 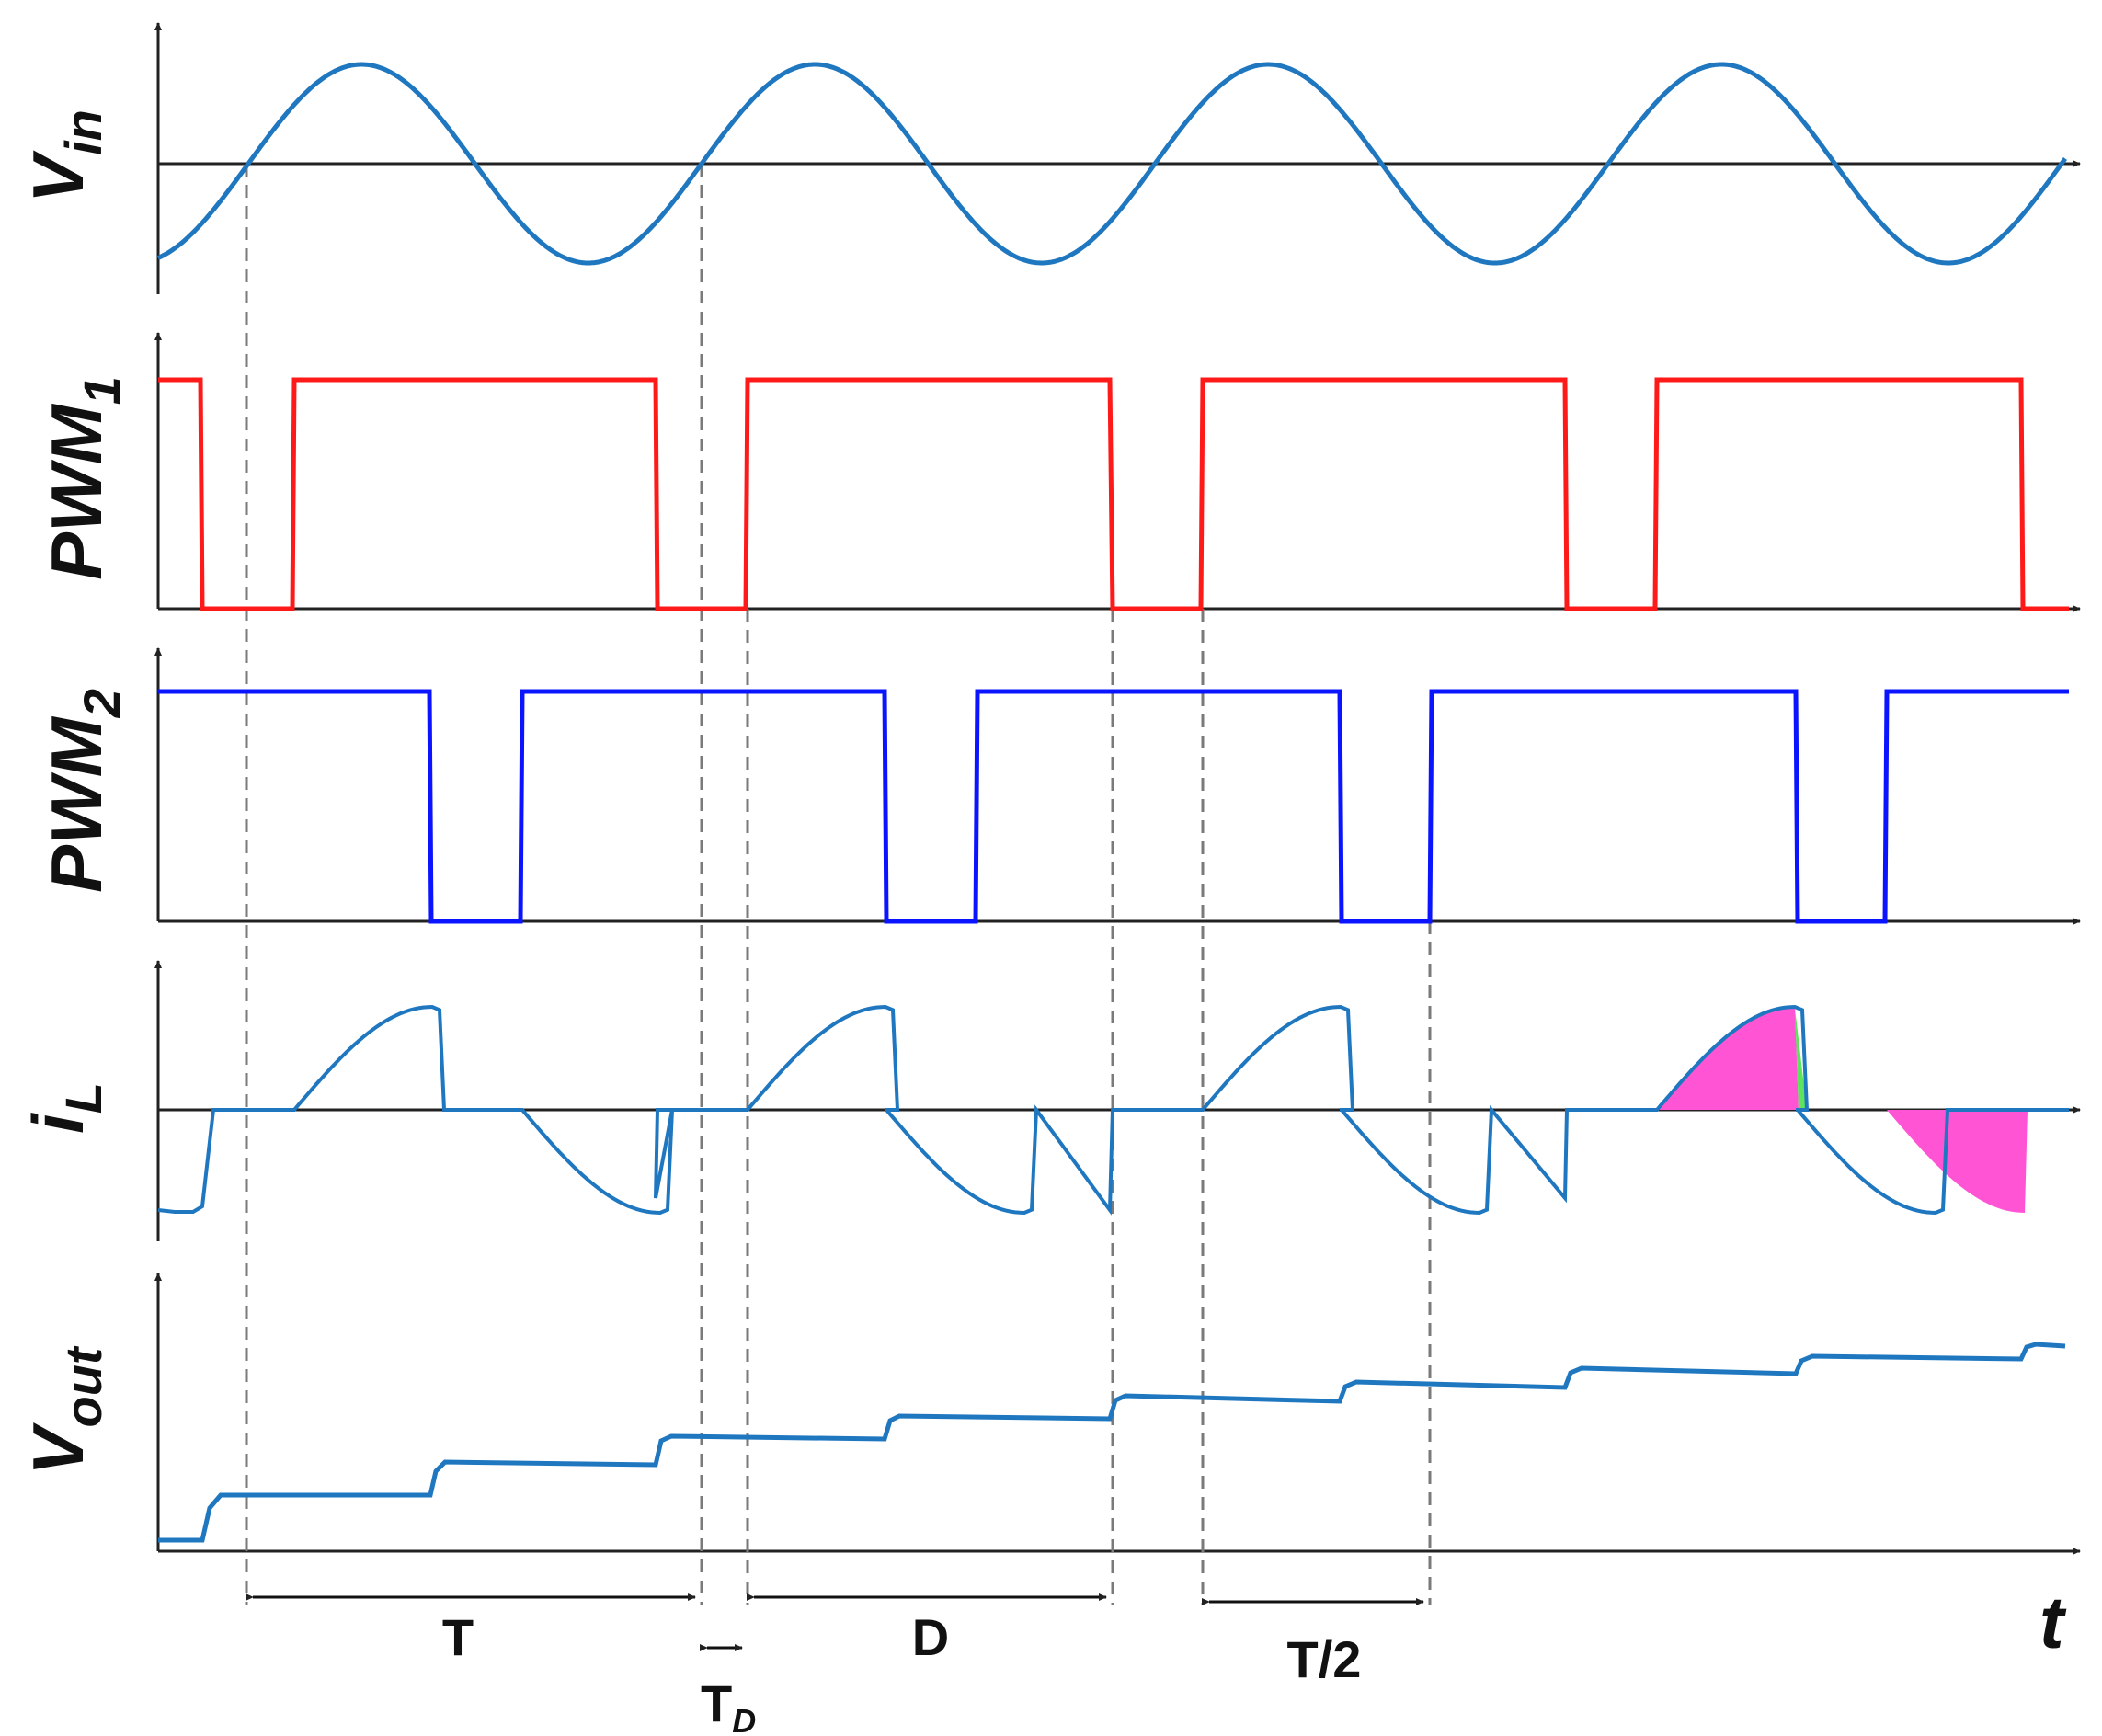 I want to click on pwm1-label: PWM1, so click(x=83, y=478).